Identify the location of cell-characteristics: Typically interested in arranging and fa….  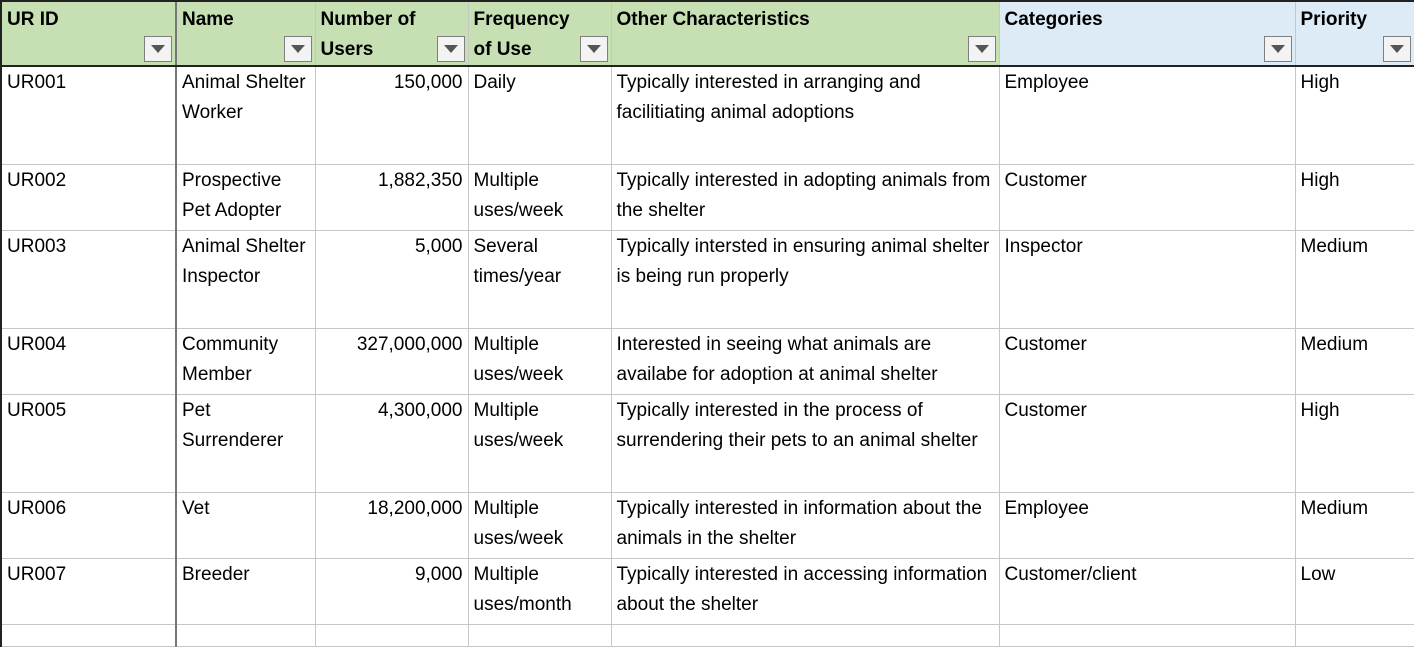
(805, 115).